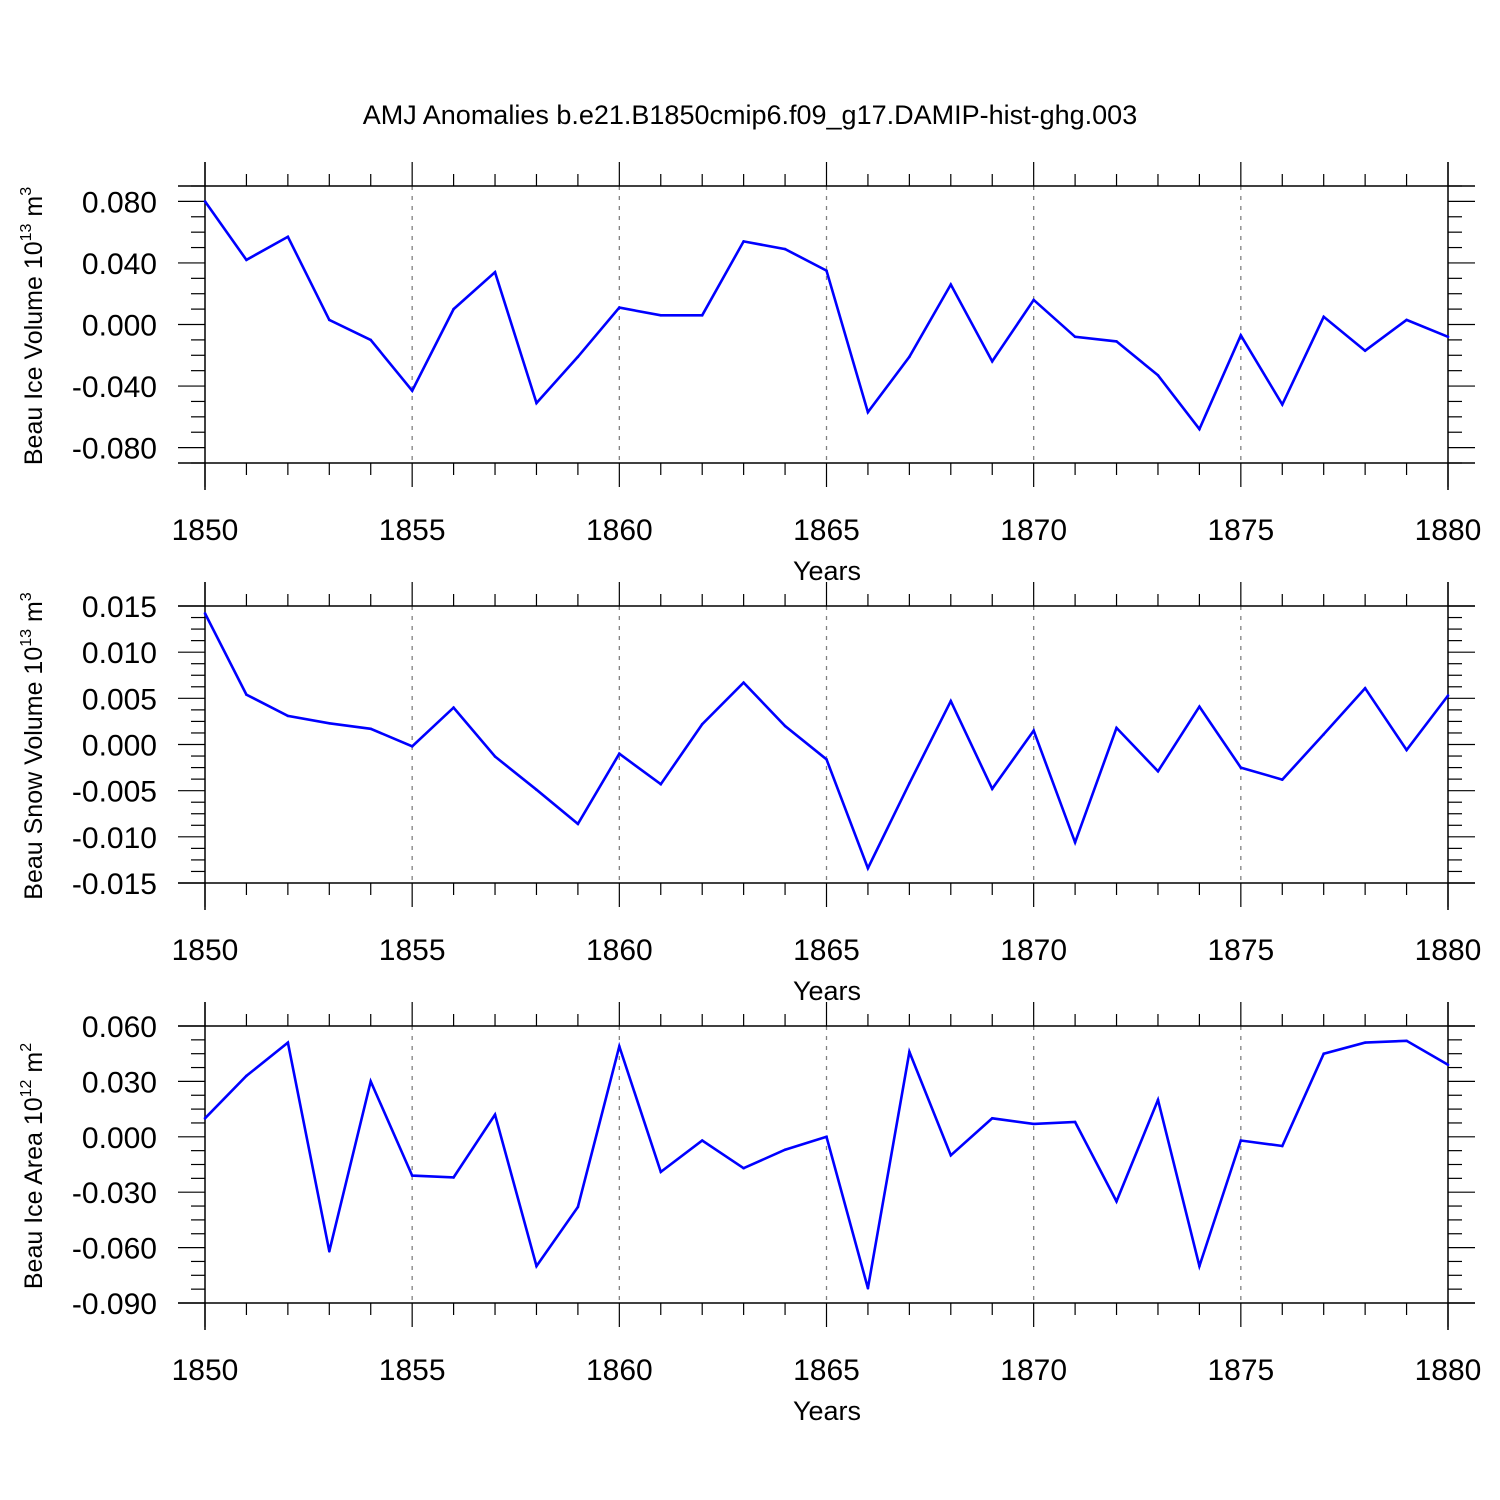 The width and height of the screenshot is (1500, 1500). What do you see at coordinates (119, 607) in the screenshot?
I see `y-tick-label: 0.015` at bounding box center [119, 607].